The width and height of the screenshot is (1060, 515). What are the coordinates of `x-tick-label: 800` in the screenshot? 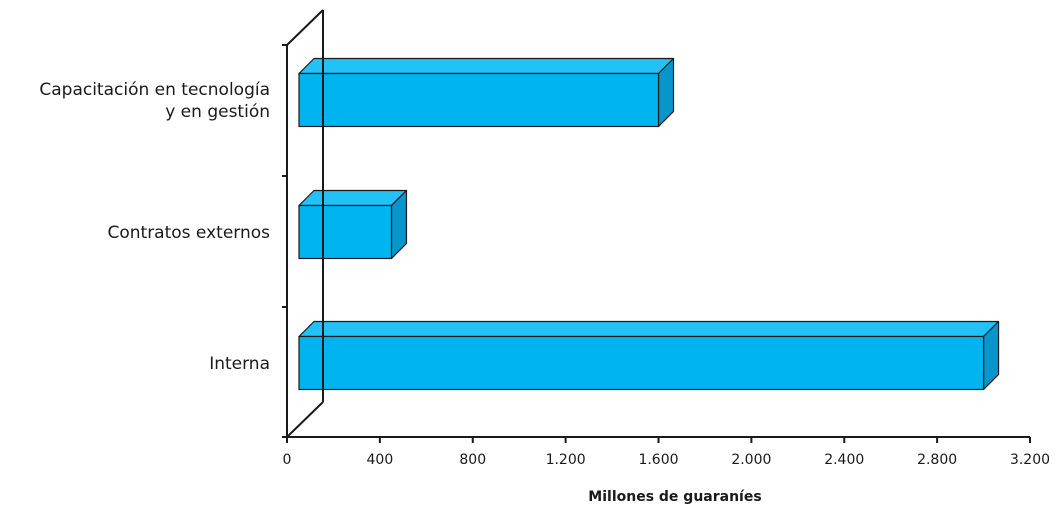 It's located at (472, 460).